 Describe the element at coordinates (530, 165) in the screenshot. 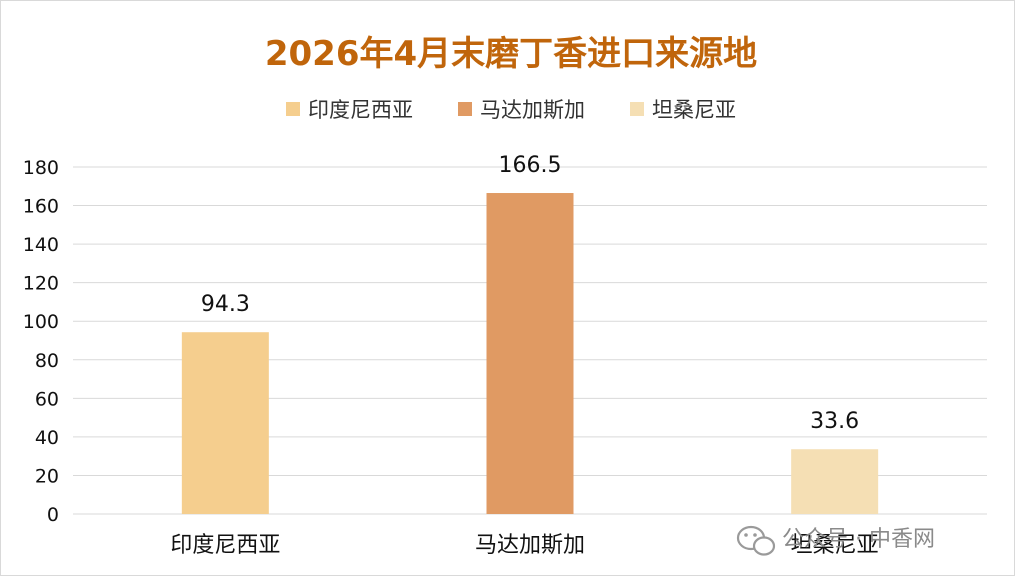

I see `data-label: 166.5` at that location.